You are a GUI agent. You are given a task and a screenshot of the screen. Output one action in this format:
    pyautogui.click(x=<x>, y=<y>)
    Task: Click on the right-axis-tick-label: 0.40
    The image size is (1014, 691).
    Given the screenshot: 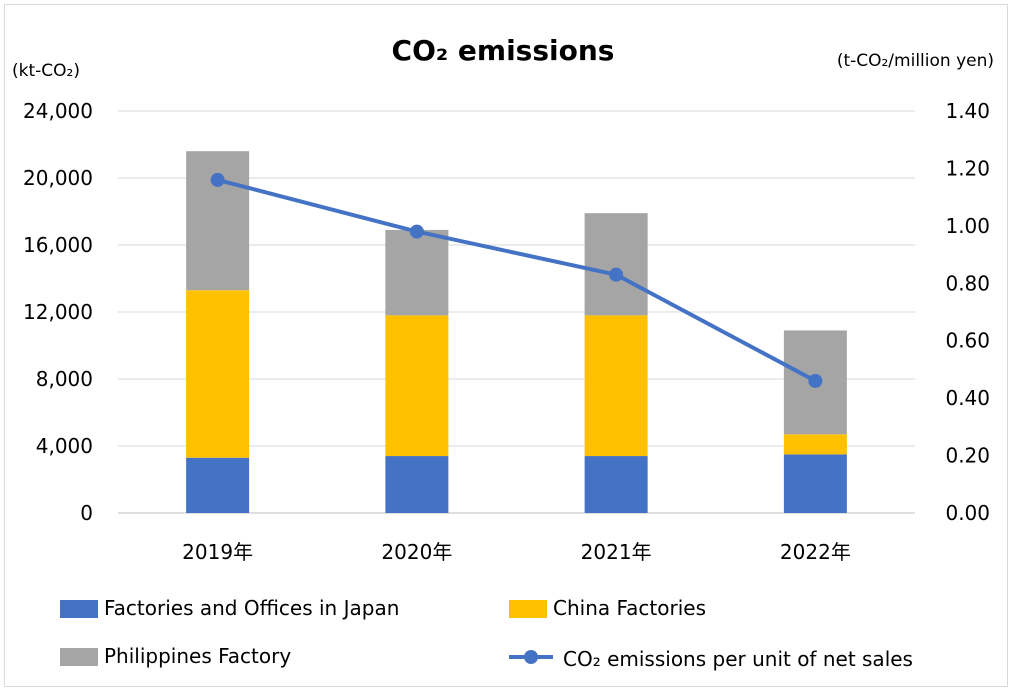 What is the action you would take?
    pyautogui.click(x=967, y=398)
    